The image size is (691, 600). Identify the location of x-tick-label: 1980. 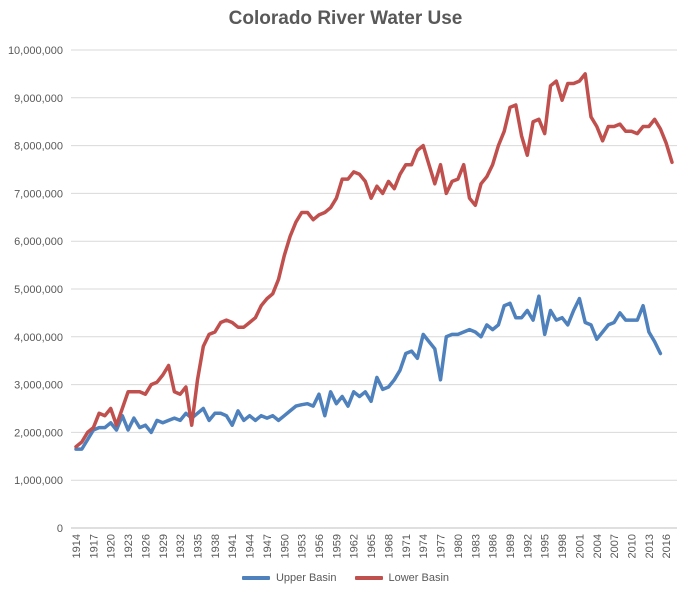
(459, 546).